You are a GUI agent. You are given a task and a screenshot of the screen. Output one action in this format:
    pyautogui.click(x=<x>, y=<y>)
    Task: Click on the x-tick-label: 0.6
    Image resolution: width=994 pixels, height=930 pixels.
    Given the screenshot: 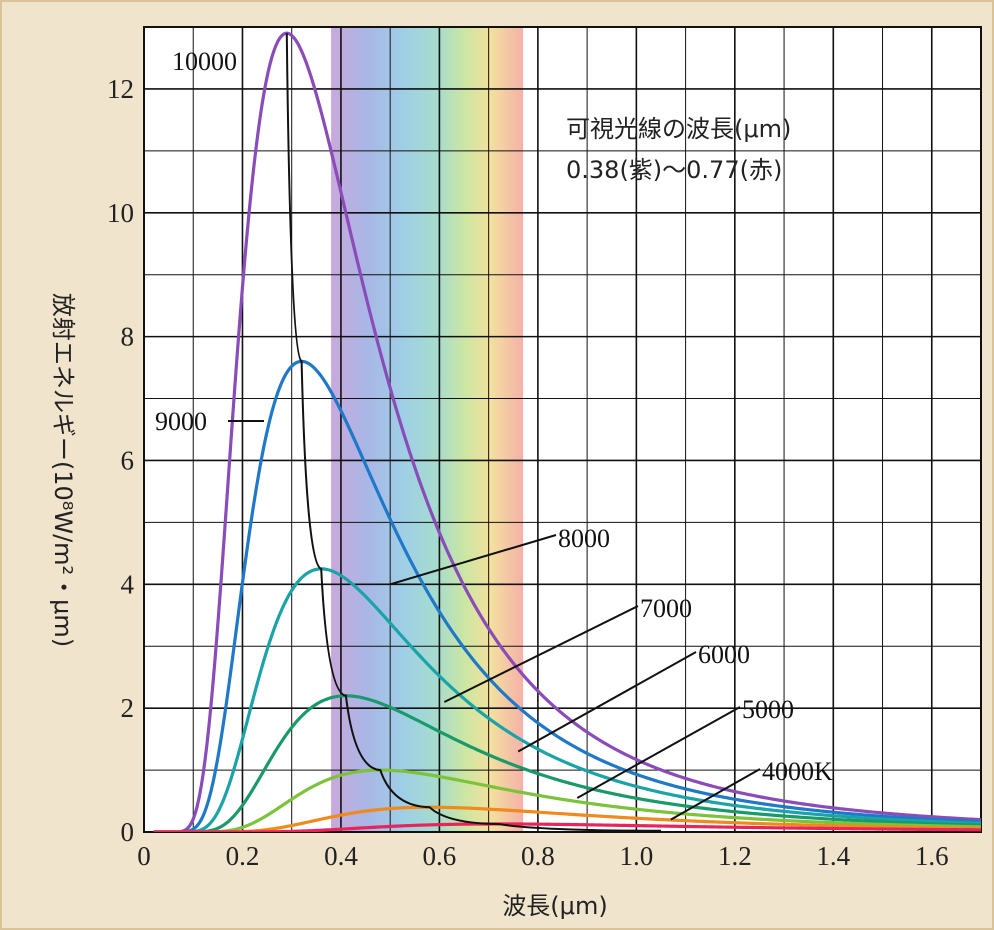 What is the action you would take?
    pyautogui.click(x=440, y=856)
    